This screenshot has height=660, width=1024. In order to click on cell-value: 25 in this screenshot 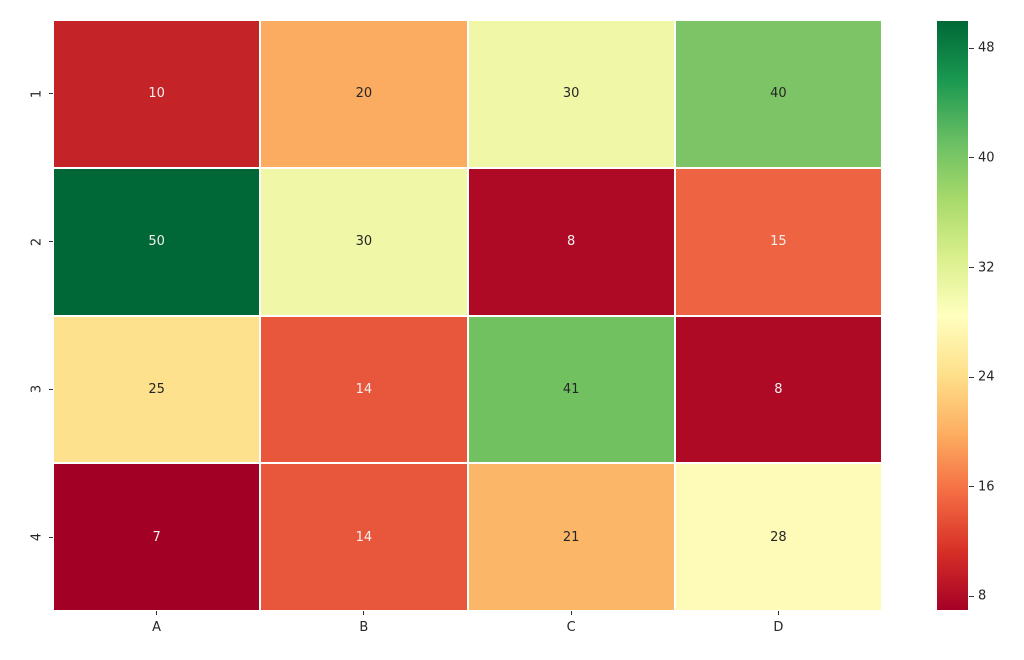, I will do `click(156, 389)`.